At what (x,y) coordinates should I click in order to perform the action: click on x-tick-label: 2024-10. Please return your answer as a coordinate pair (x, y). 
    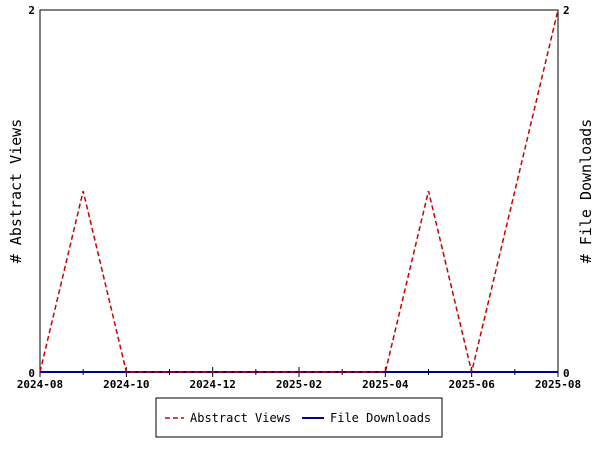
    Looking at the image, I should click on (126, 384).